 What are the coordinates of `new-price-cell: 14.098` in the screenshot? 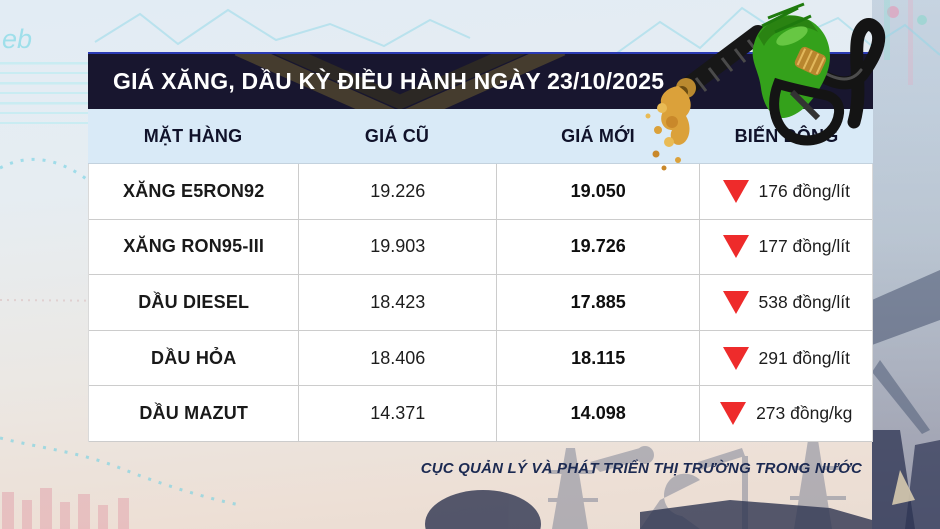 It's located at (597, 413).